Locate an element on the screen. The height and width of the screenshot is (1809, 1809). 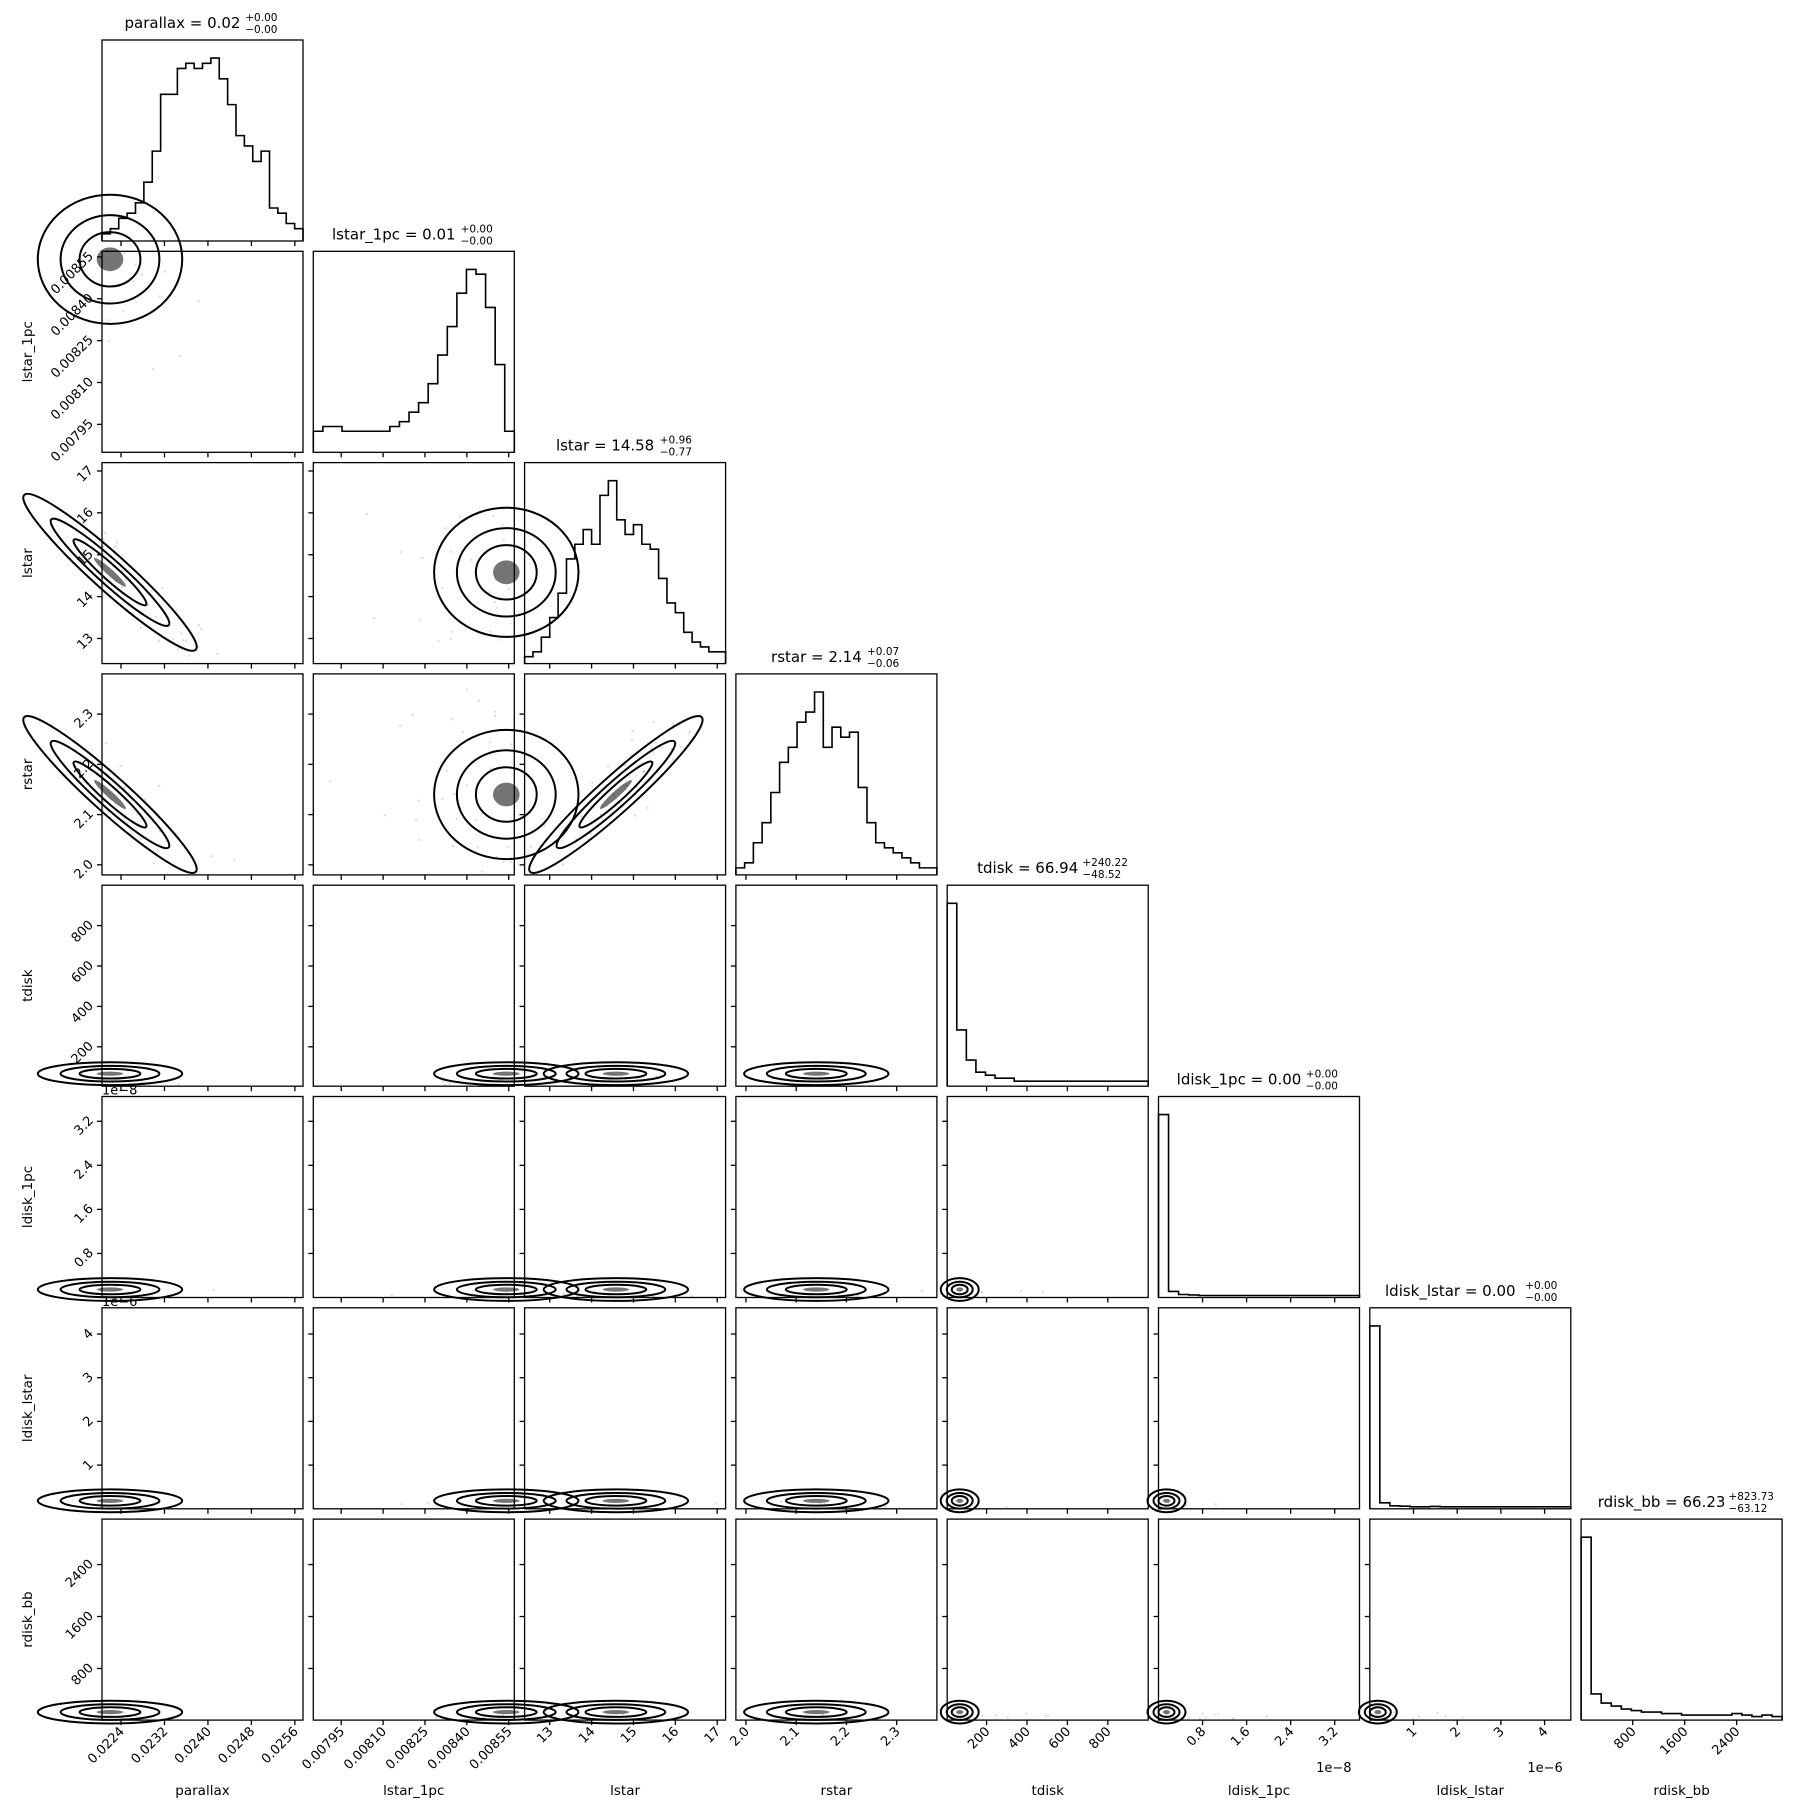
x-tick-label: 0.0256 is located at coordinates (280, 1745).